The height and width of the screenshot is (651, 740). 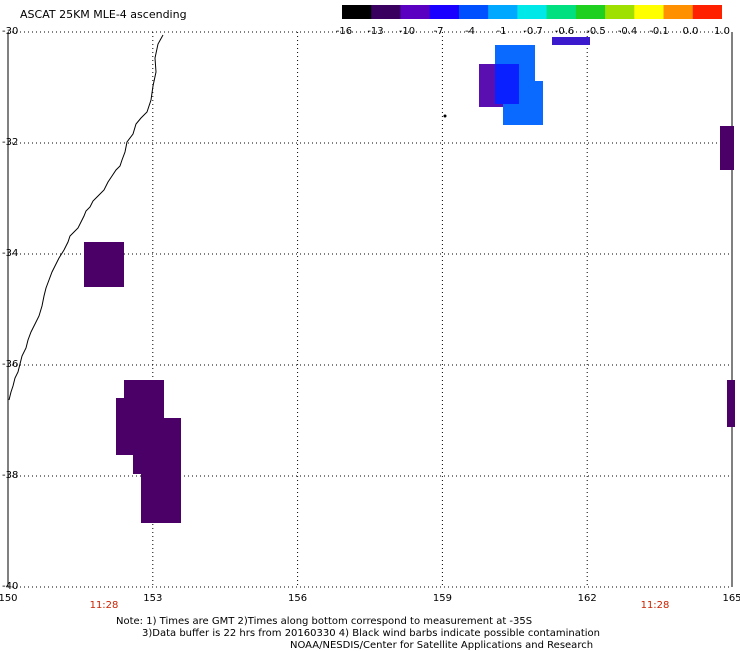 What do you see at coordinates (690, 31) in the screenshot?
I see `colorbar-label: 0.0` at bounding box center [690, 31].